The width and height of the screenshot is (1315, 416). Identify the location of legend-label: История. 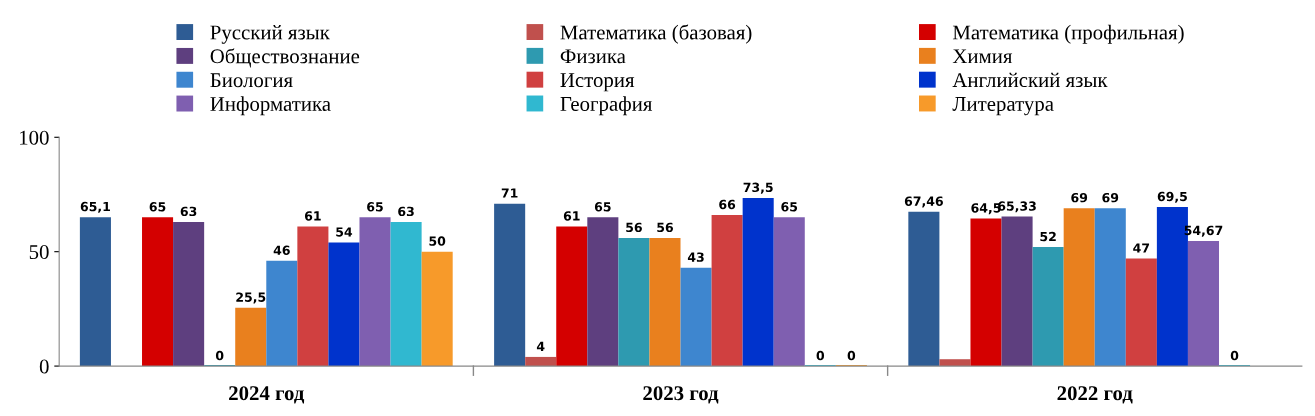
(597, 82).